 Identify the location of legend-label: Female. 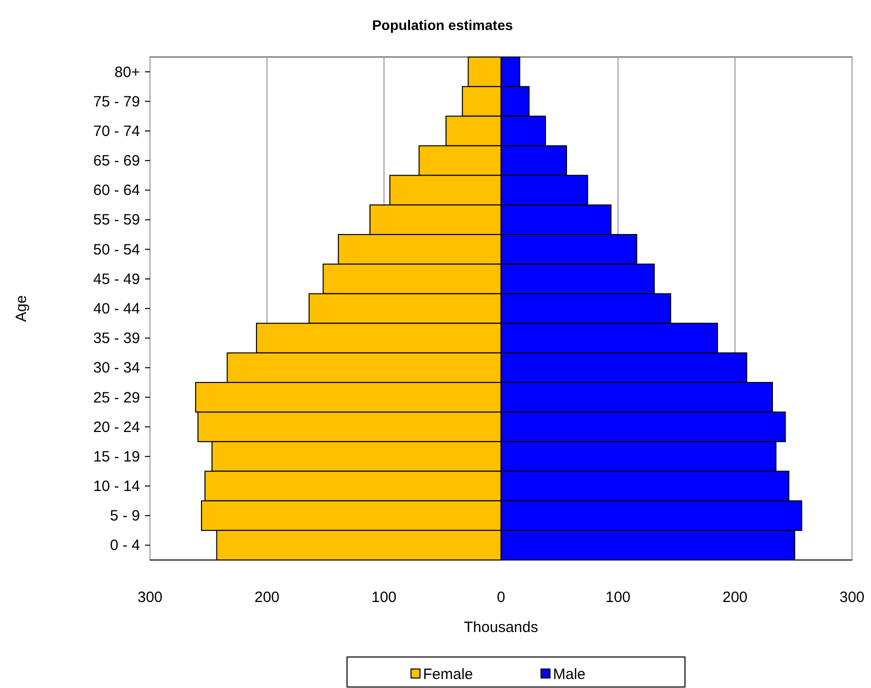
(448, 674).